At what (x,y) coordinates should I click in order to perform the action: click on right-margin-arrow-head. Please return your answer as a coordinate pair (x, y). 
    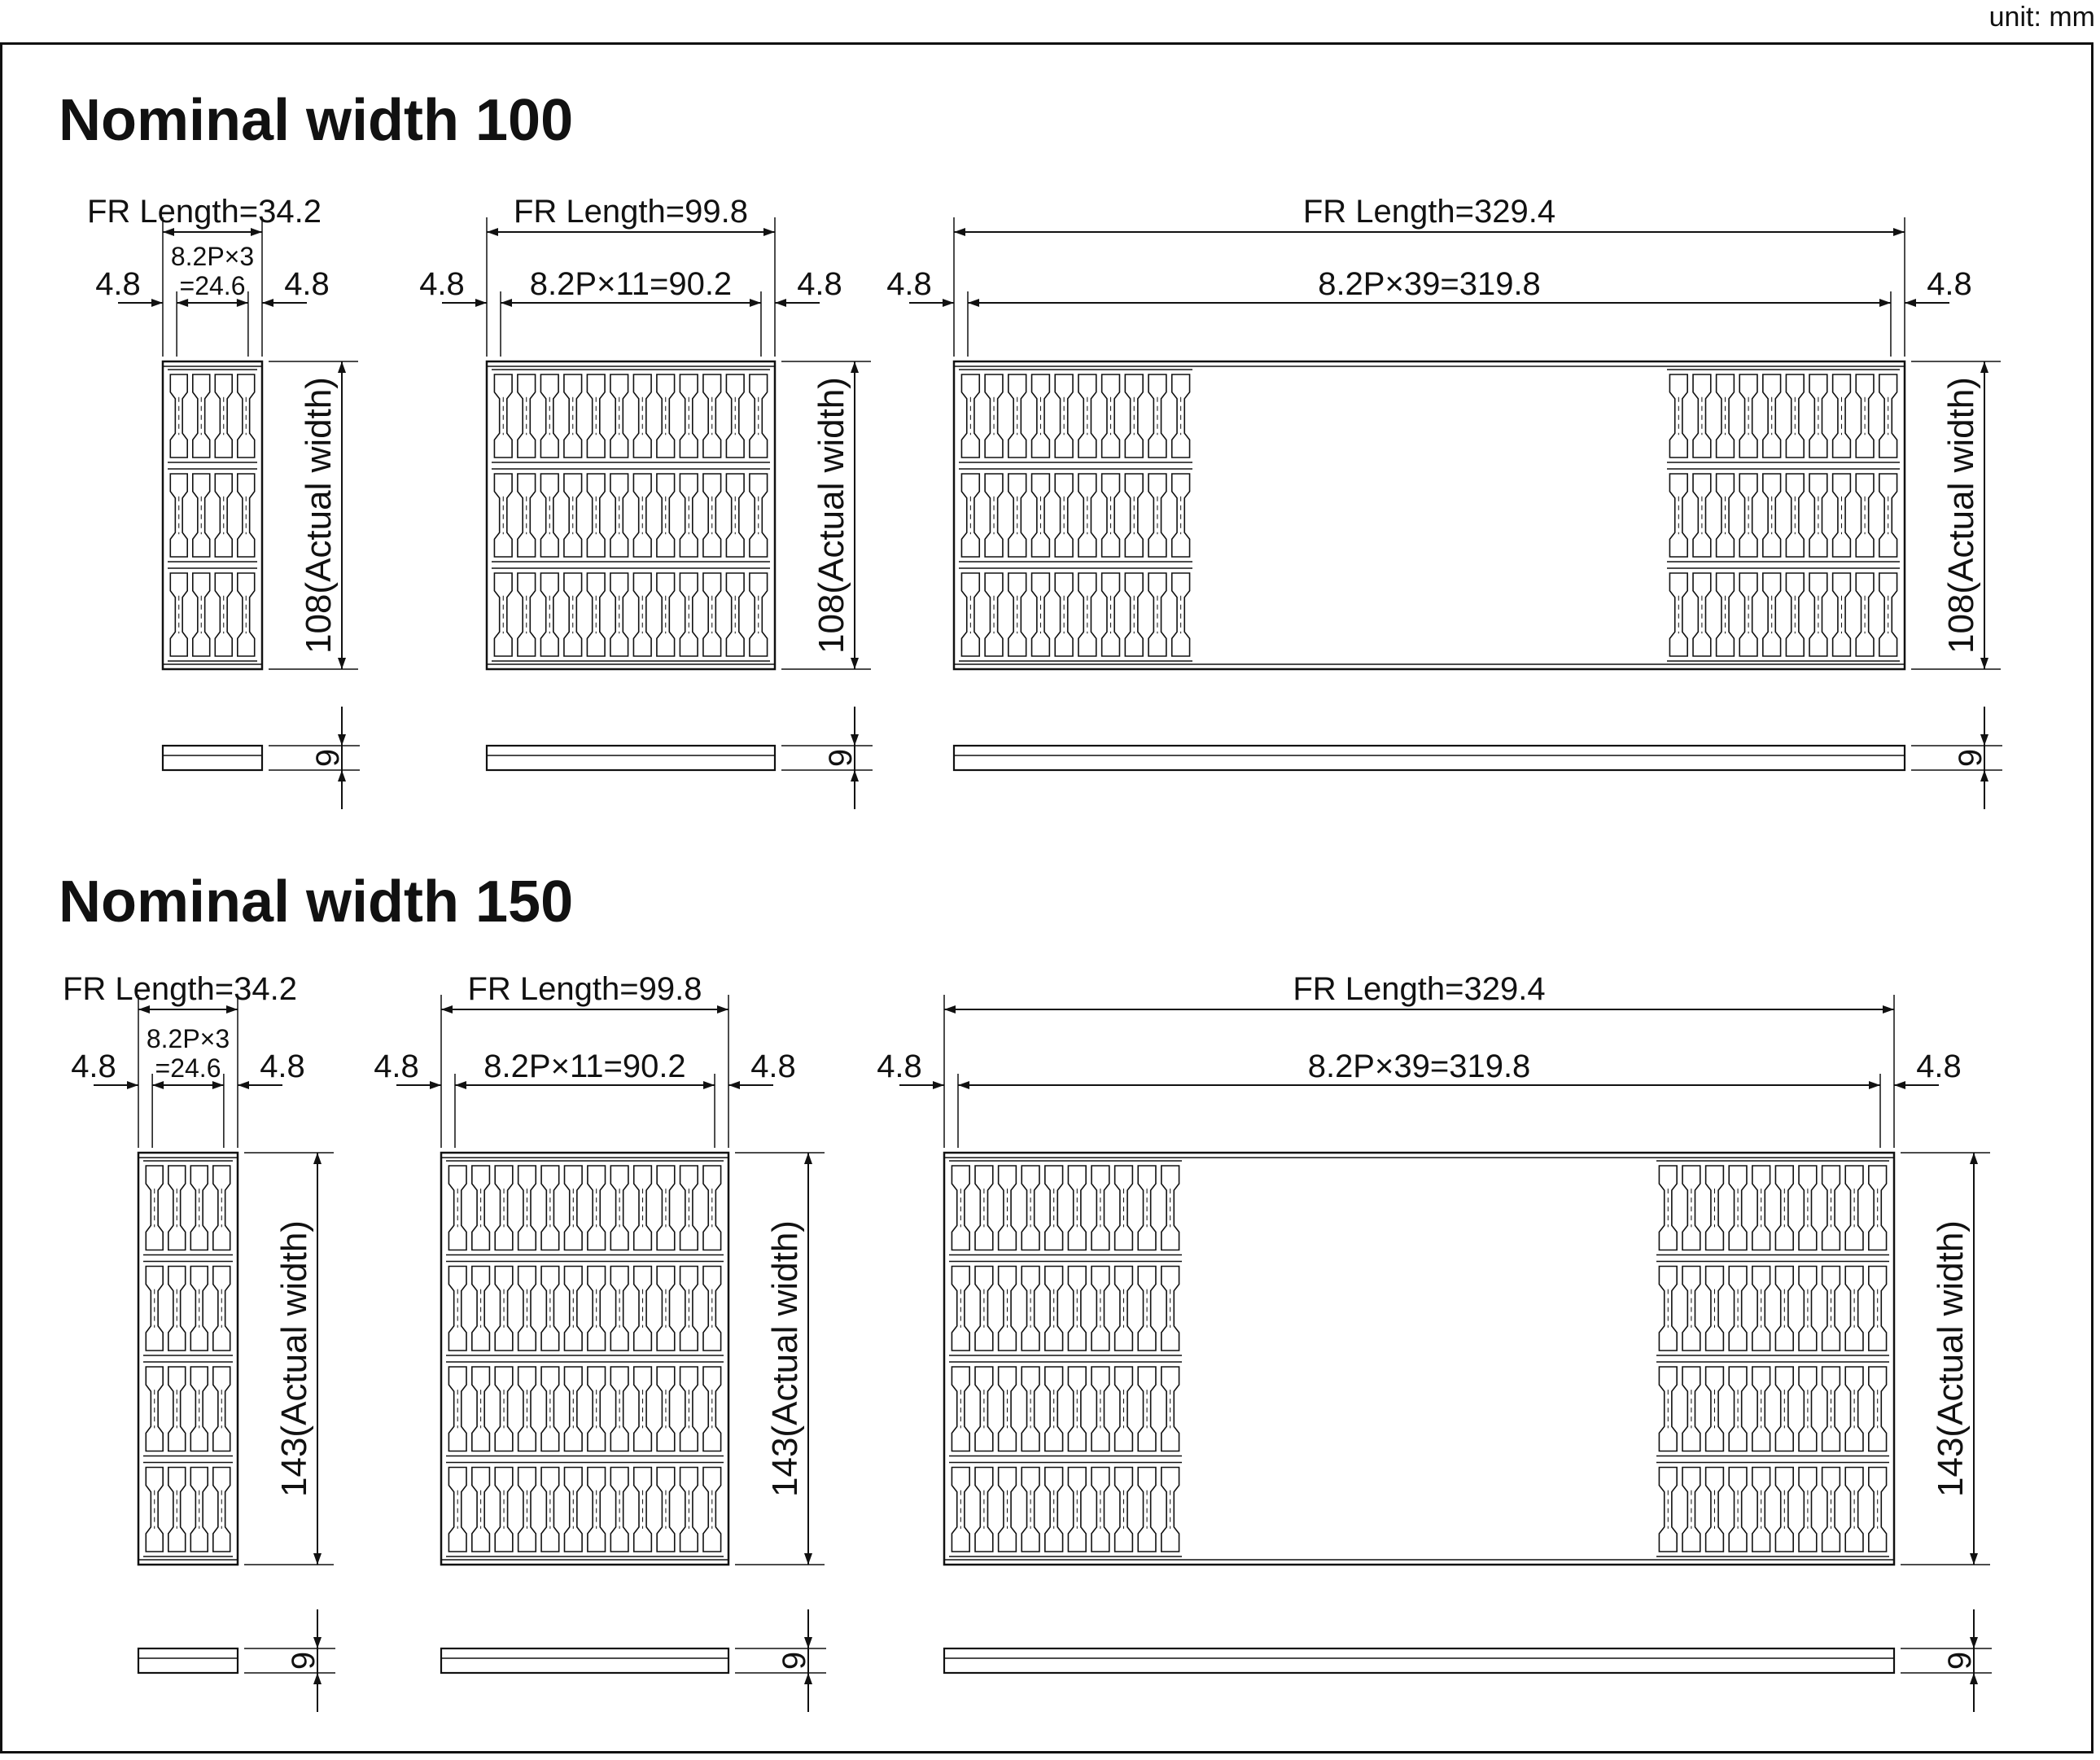
    Looking at the image, I should click on (734, 1085).